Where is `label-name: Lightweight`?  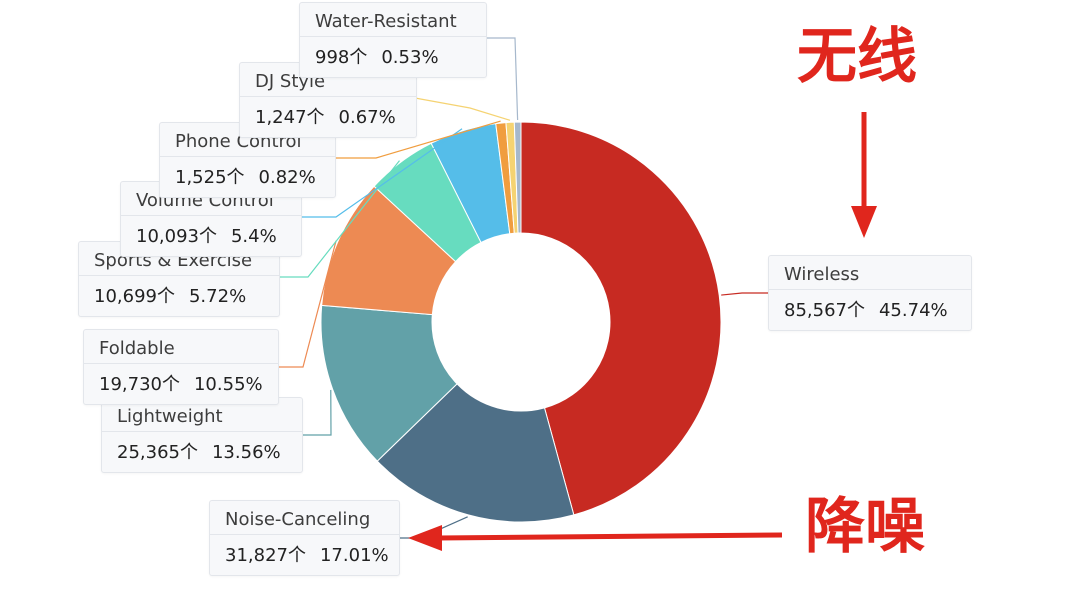 label-name: Lightweight is located at coordinates (170, 416).